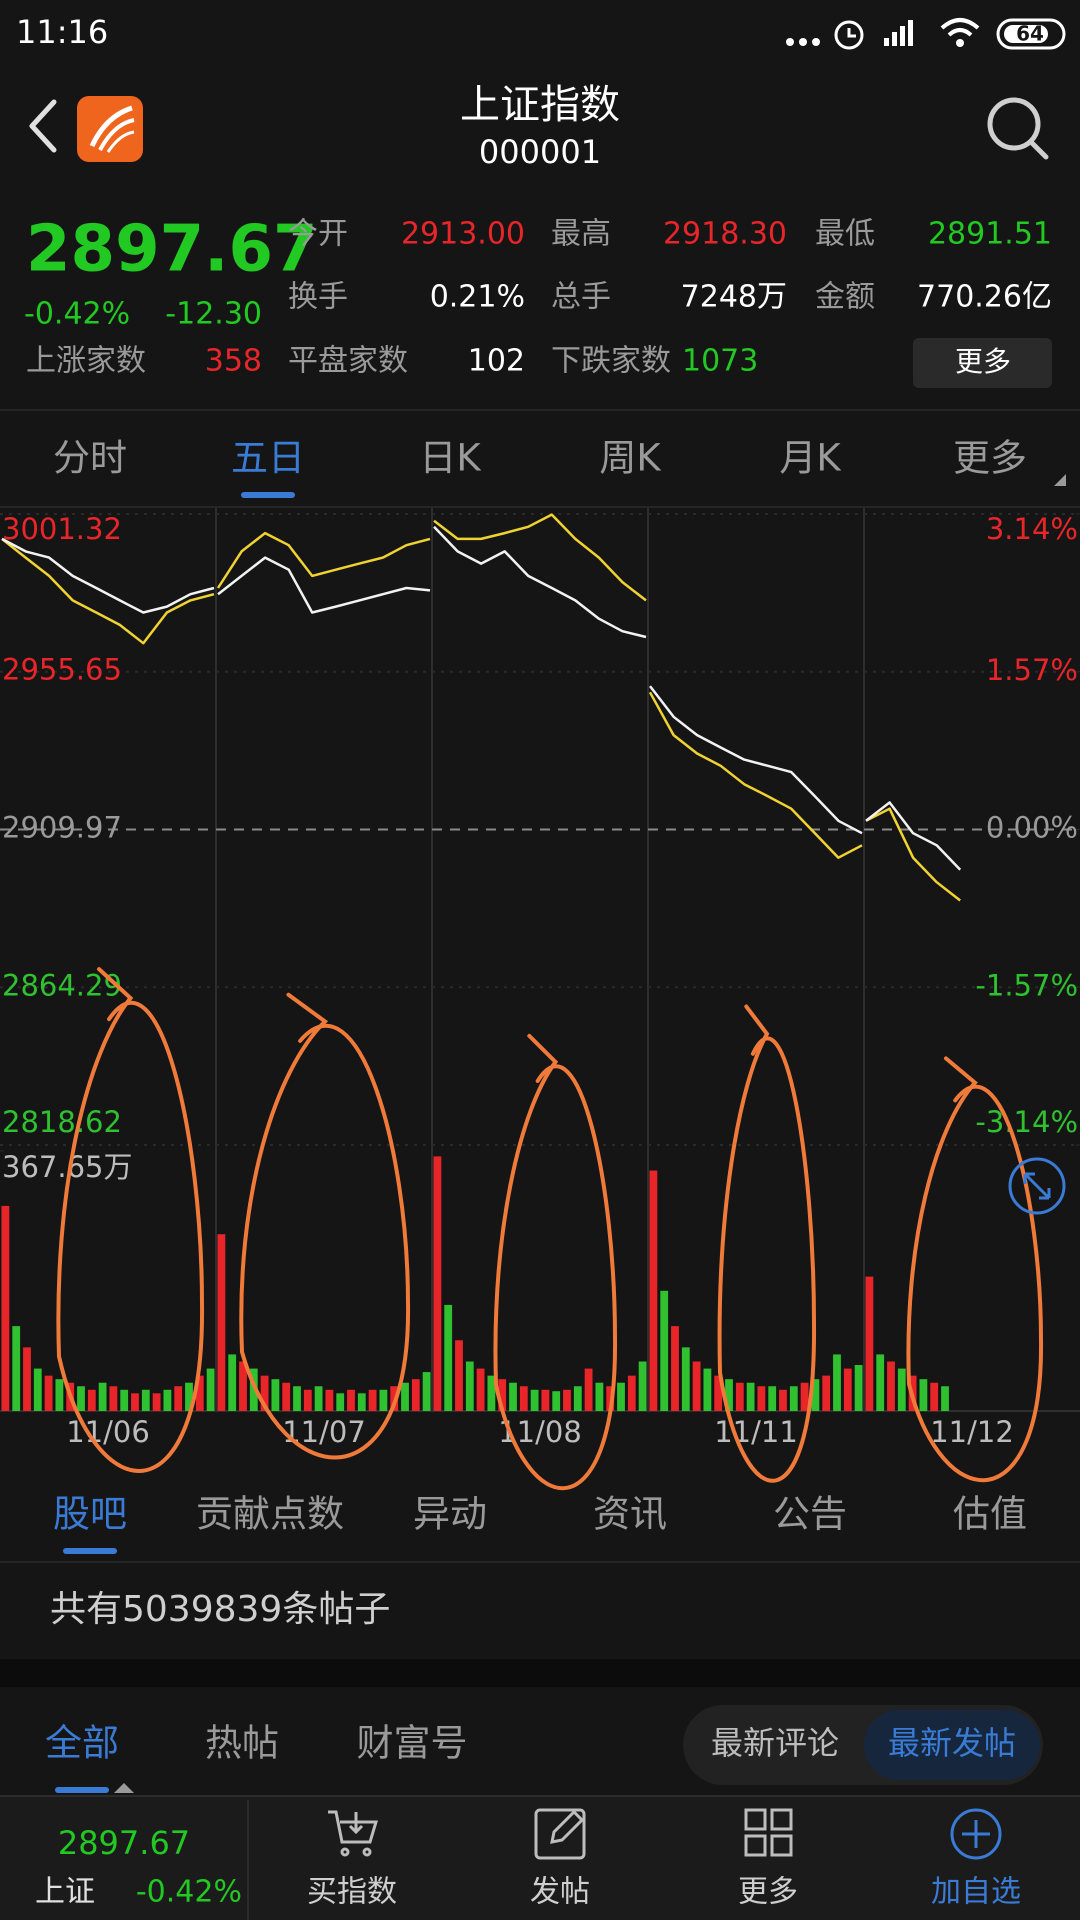 The width and height of the screenshot is (1080, 1920). Describe the element at coordinates (242, 1743) in the screenshot. I see `tab: 热帖` at that location.